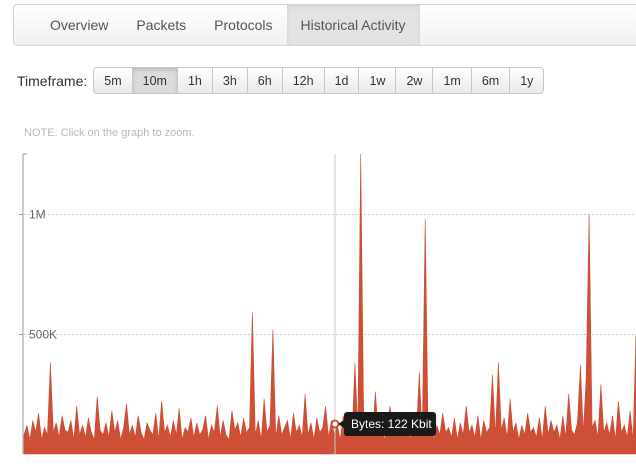  I want to click on timeframe-button-1w: 1w, so click(378, 80).